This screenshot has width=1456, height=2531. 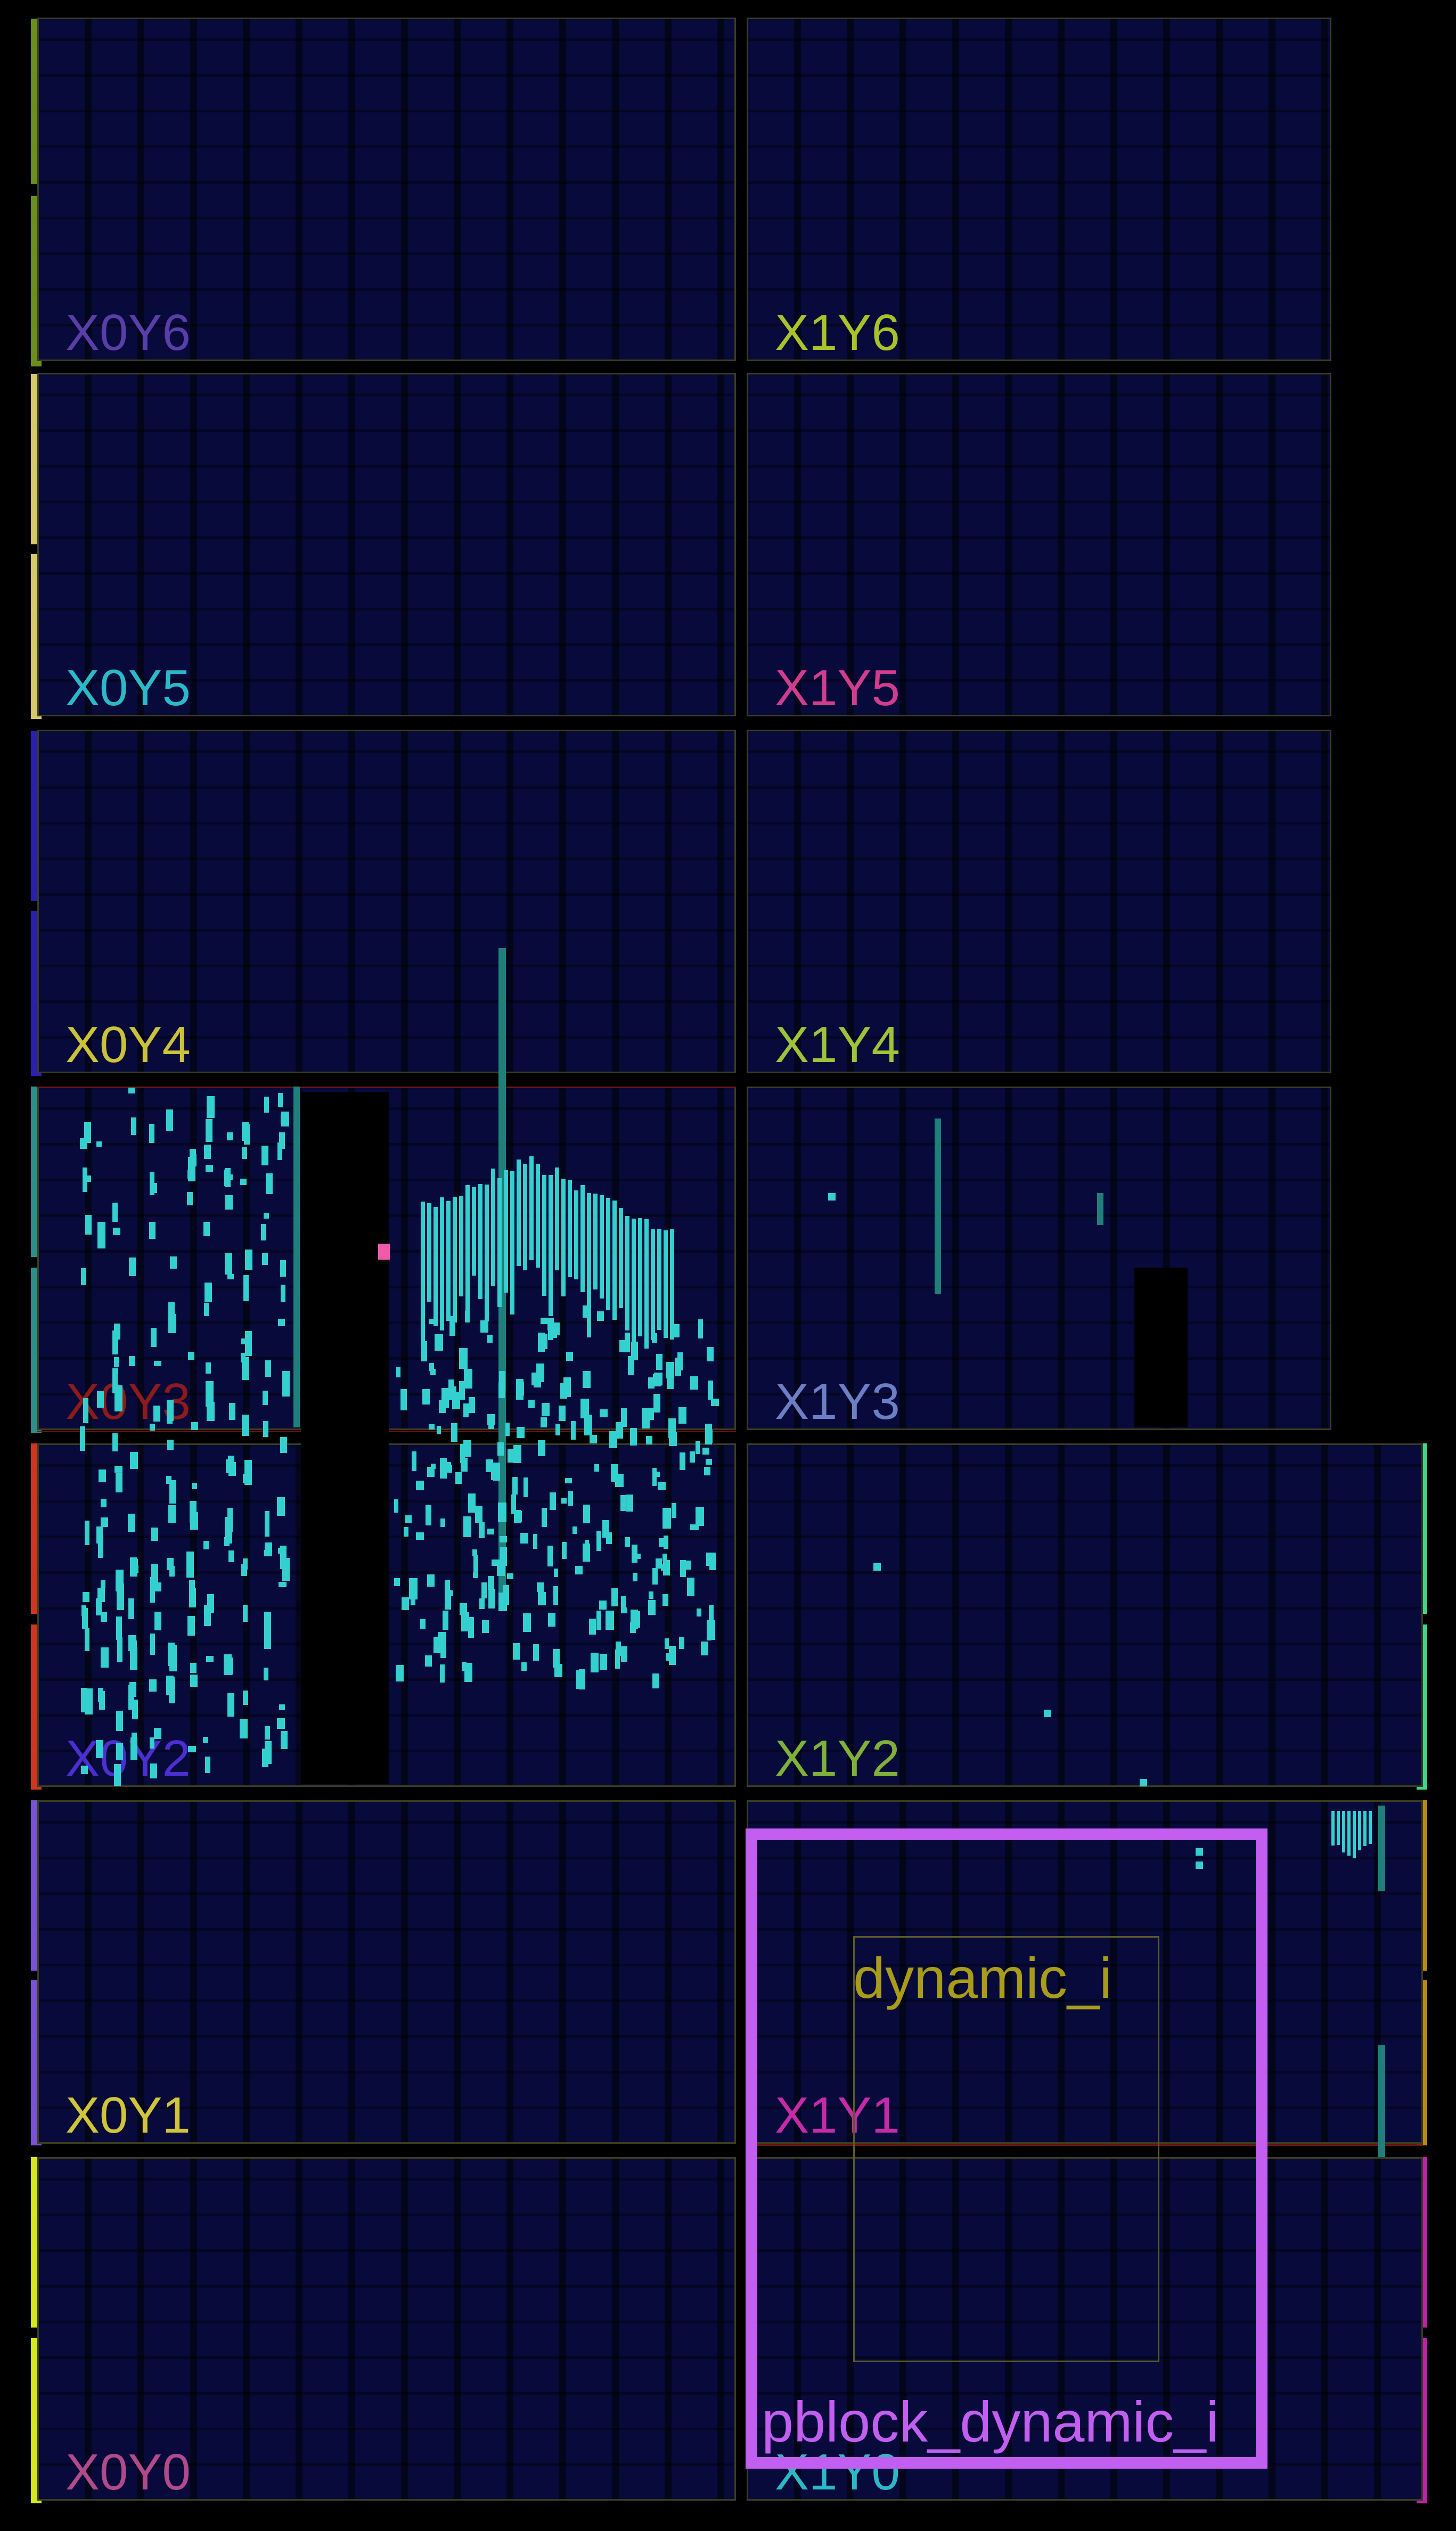 I want to click on clock-region-x0y1: X0Y1, so click(x=386, y=1972).